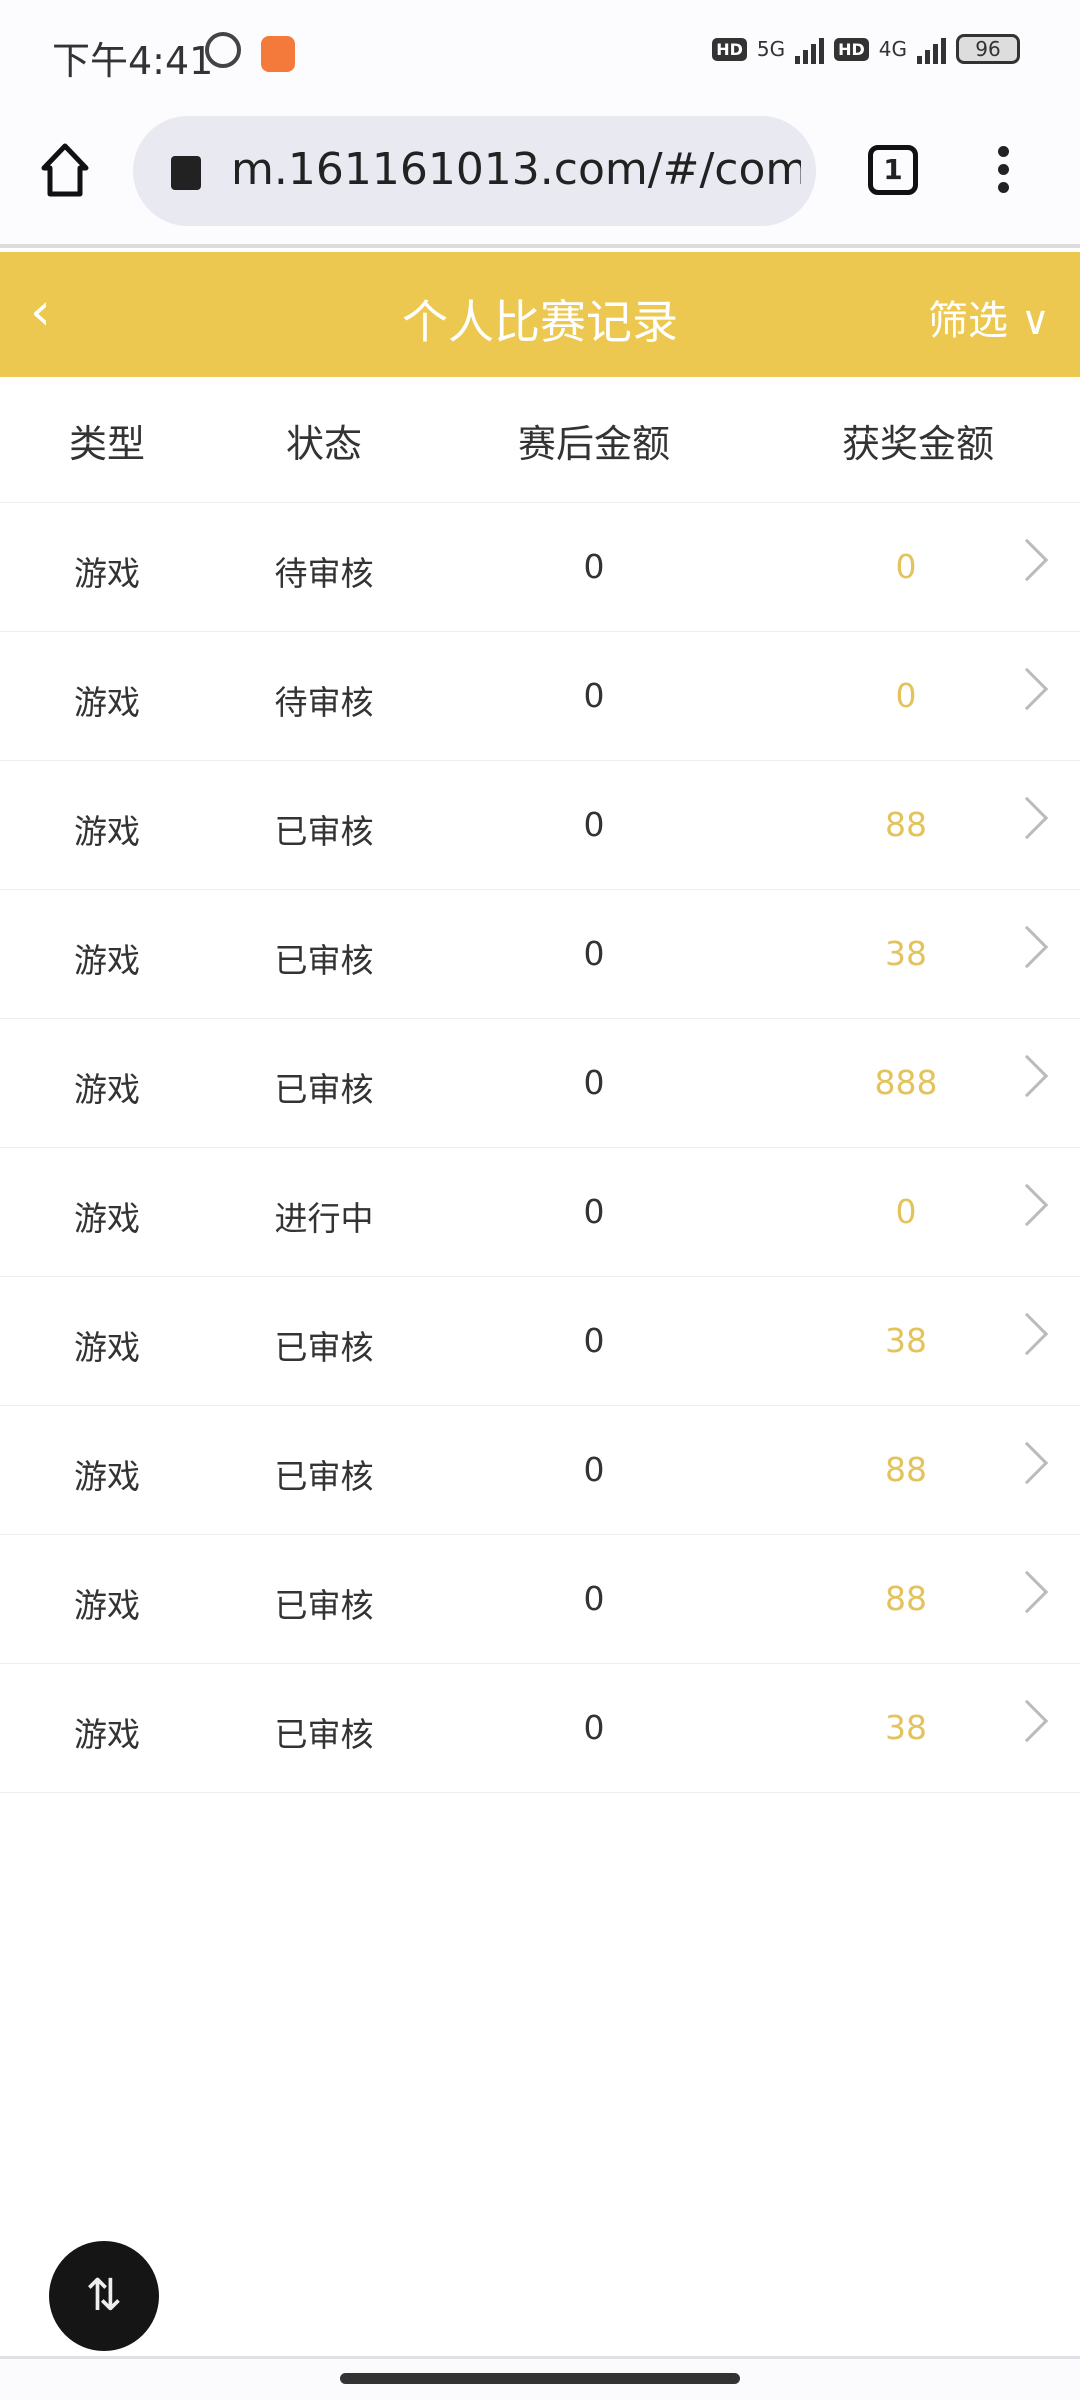 The height and width of the screenshot is (2400, 1080). I want to click on table-header: 类型 状态 赛后金额 获奖金额, so click(540, 440).